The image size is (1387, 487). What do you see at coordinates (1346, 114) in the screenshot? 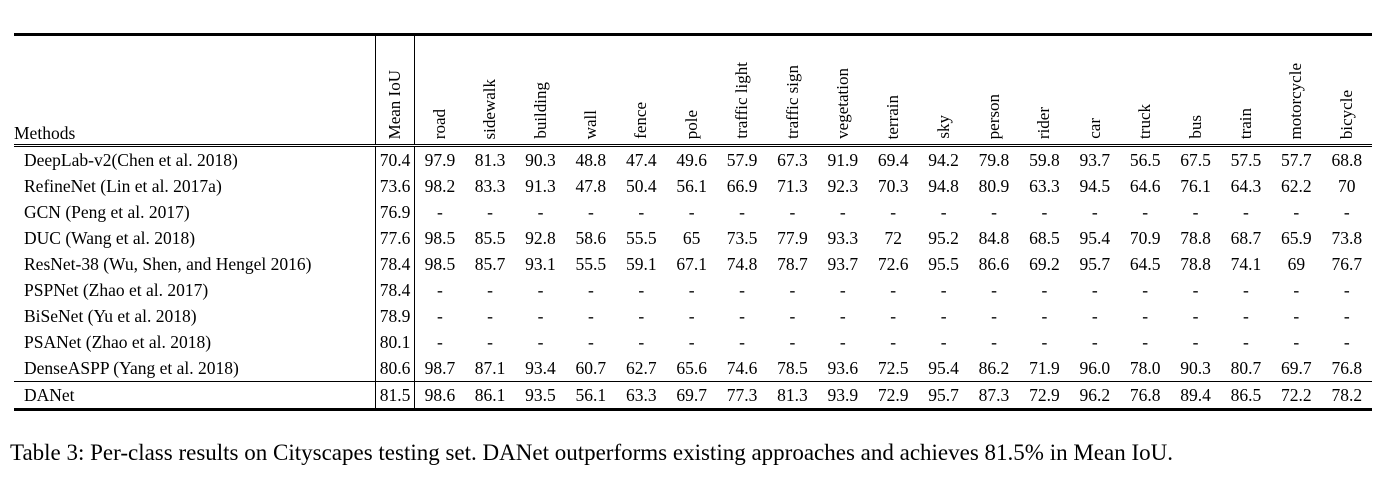
I see `column-header-label: bicycle` at bounding box center [1346, 114].